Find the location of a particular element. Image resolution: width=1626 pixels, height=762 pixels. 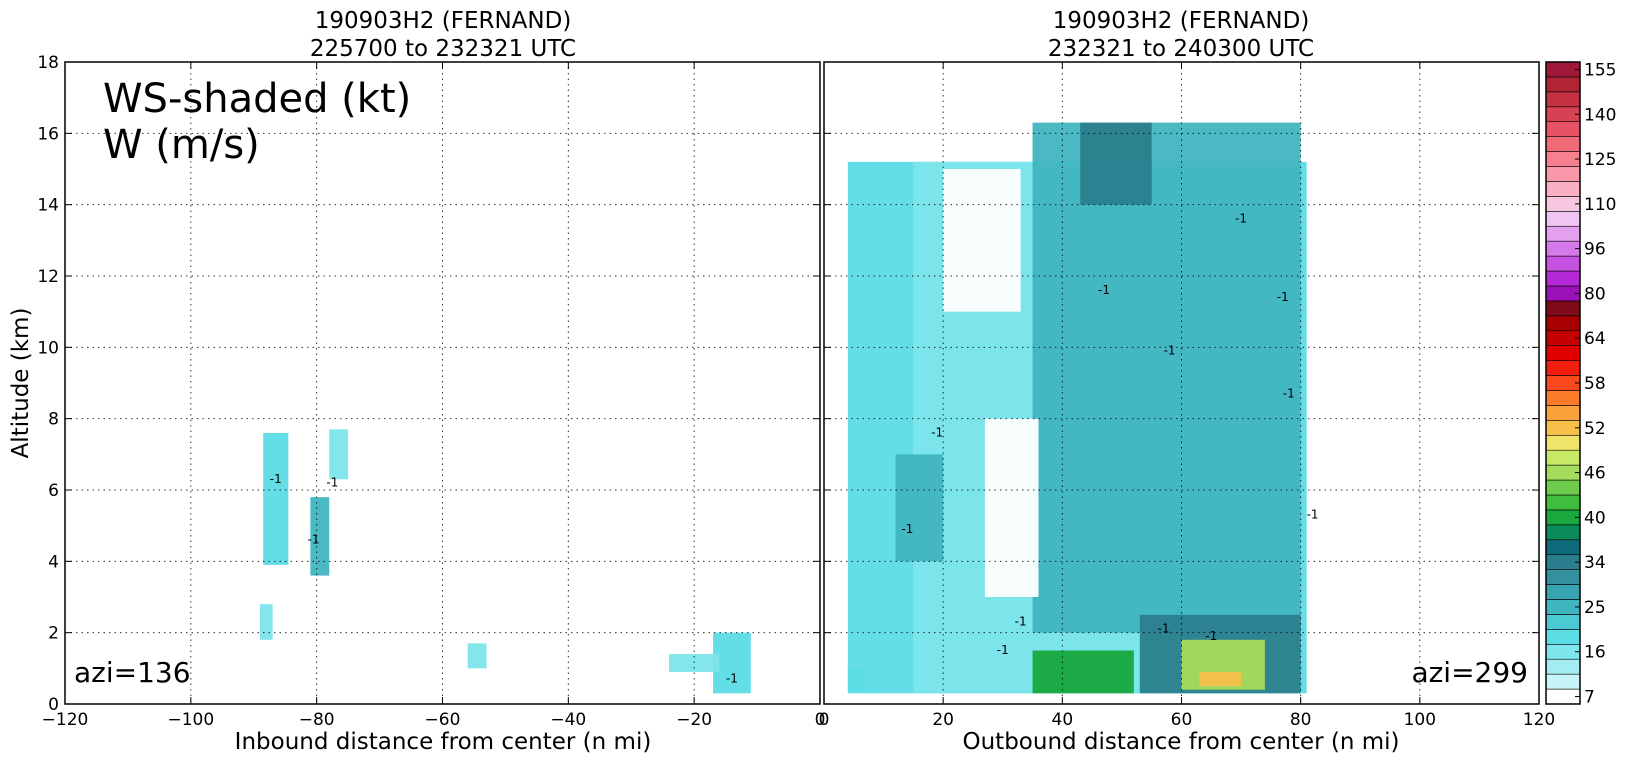

x-tick-label: 0 is located at coordinates (820, 720).